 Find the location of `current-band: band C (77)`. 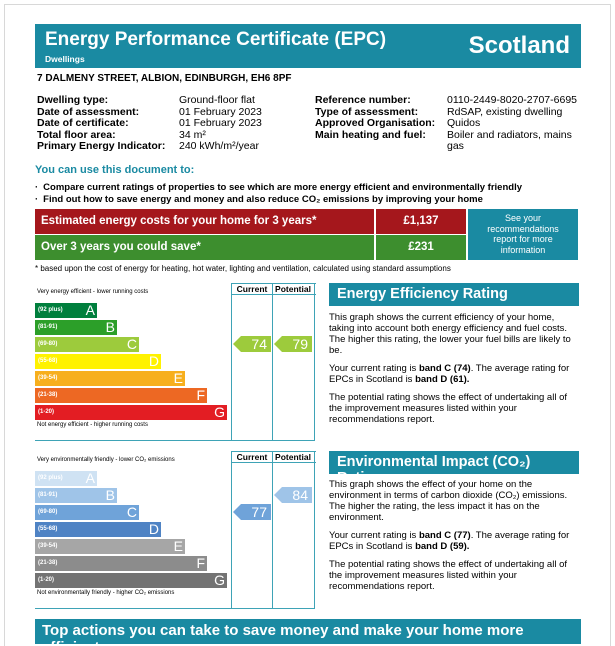

current-band: band C (77) is located at coordinates (444, 535).